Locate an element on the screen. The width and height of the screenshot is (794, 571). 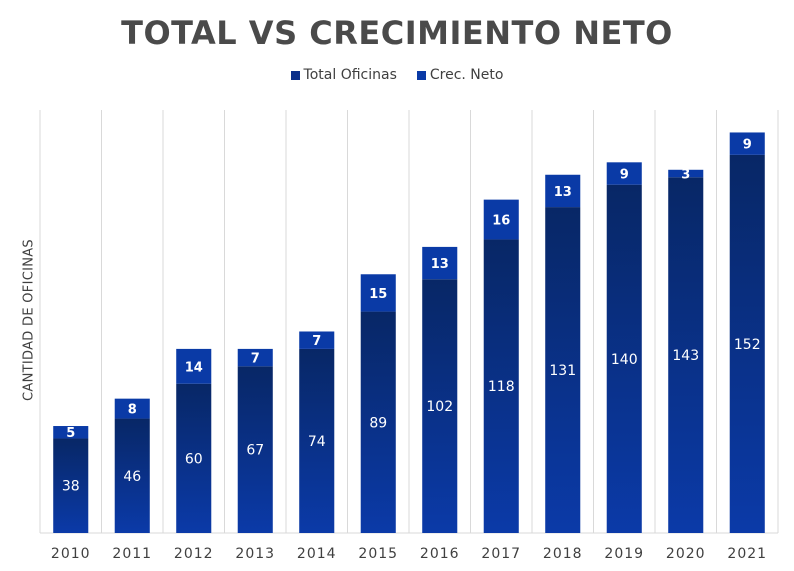
data-label-crec-2017: 16 is located at coordinates (501, 221).